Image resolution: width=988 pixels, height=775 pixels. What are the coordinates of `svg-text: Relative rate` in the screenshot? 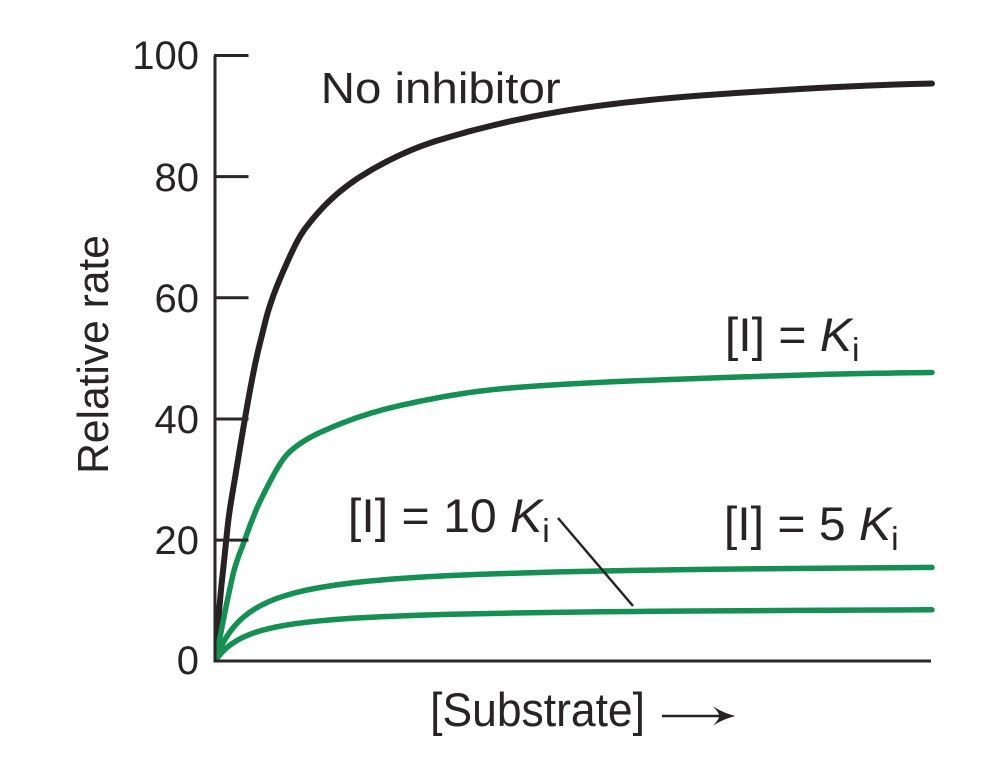 It's located at (93, 354).